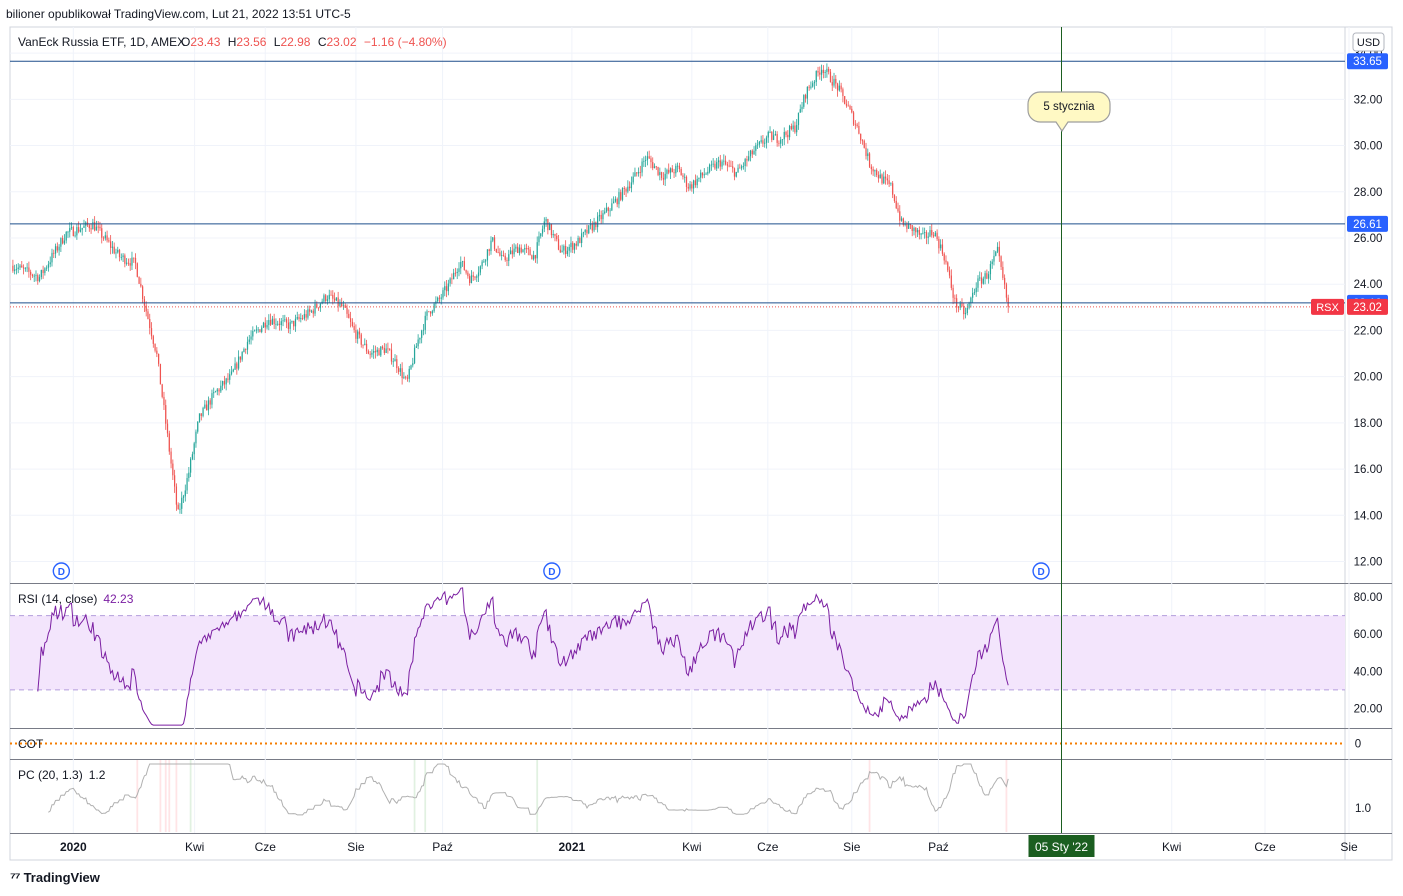 The width and height of the screenshot is (1403, 896). Describe the element at coordinates (552, 571) in the screenshot. I see `dividend-marker` at that location.